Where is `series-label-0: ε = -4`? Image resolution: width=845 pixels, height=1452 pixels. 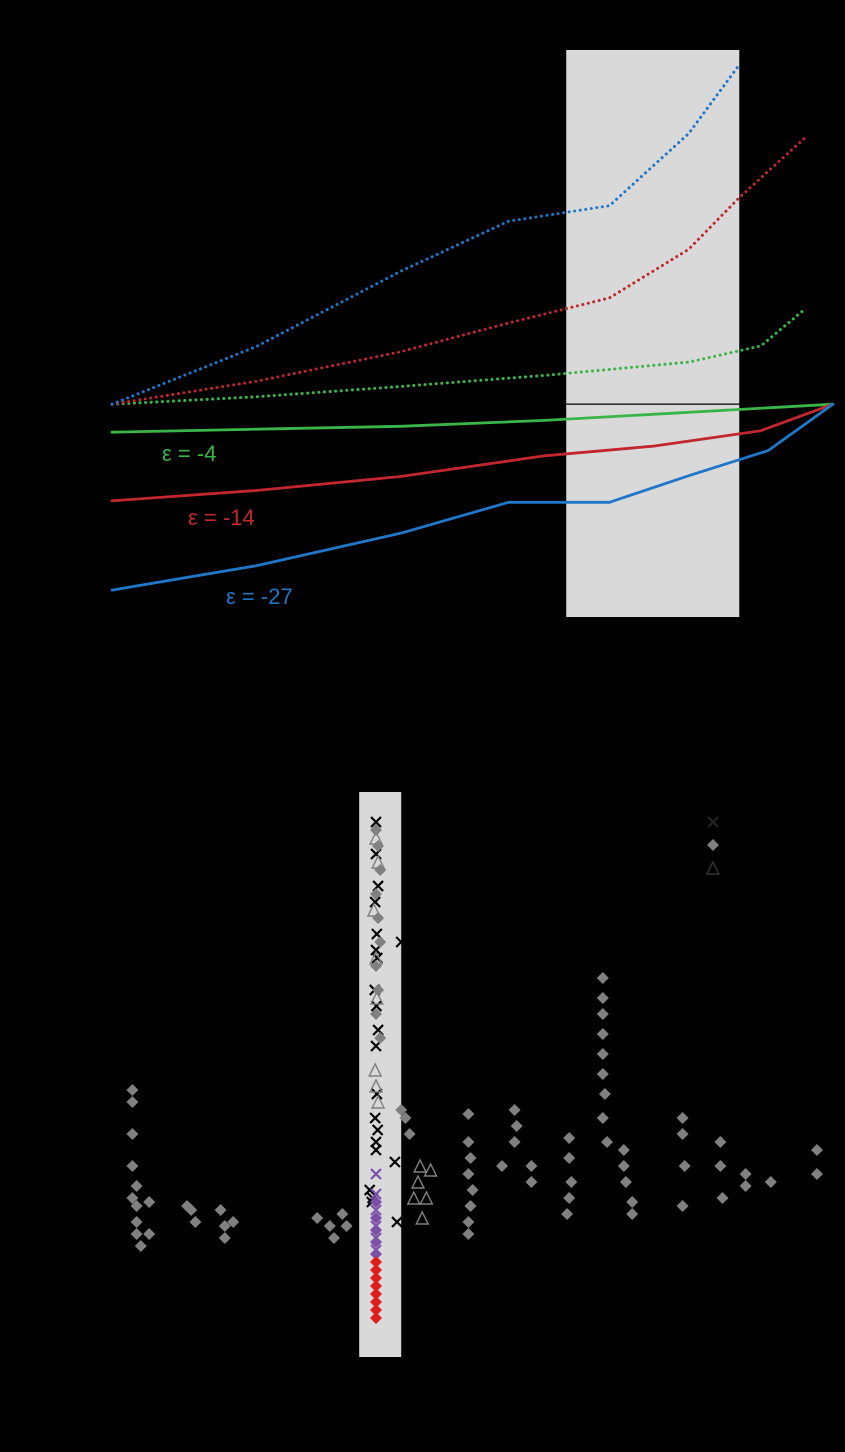
series-label-0: ε = -4 is located at coordinates (189, 453).